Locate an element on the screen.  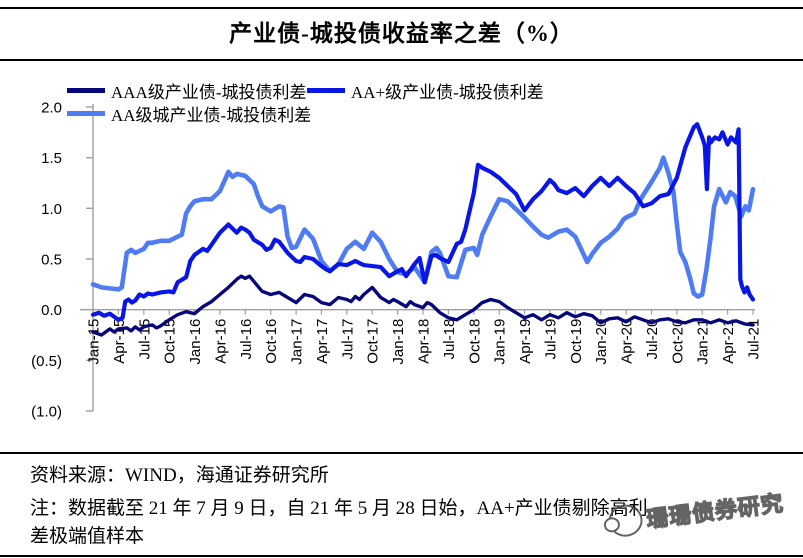
legend-item-aa: AA级城产业债-城投债利差 is located at coordinates (189, 113).